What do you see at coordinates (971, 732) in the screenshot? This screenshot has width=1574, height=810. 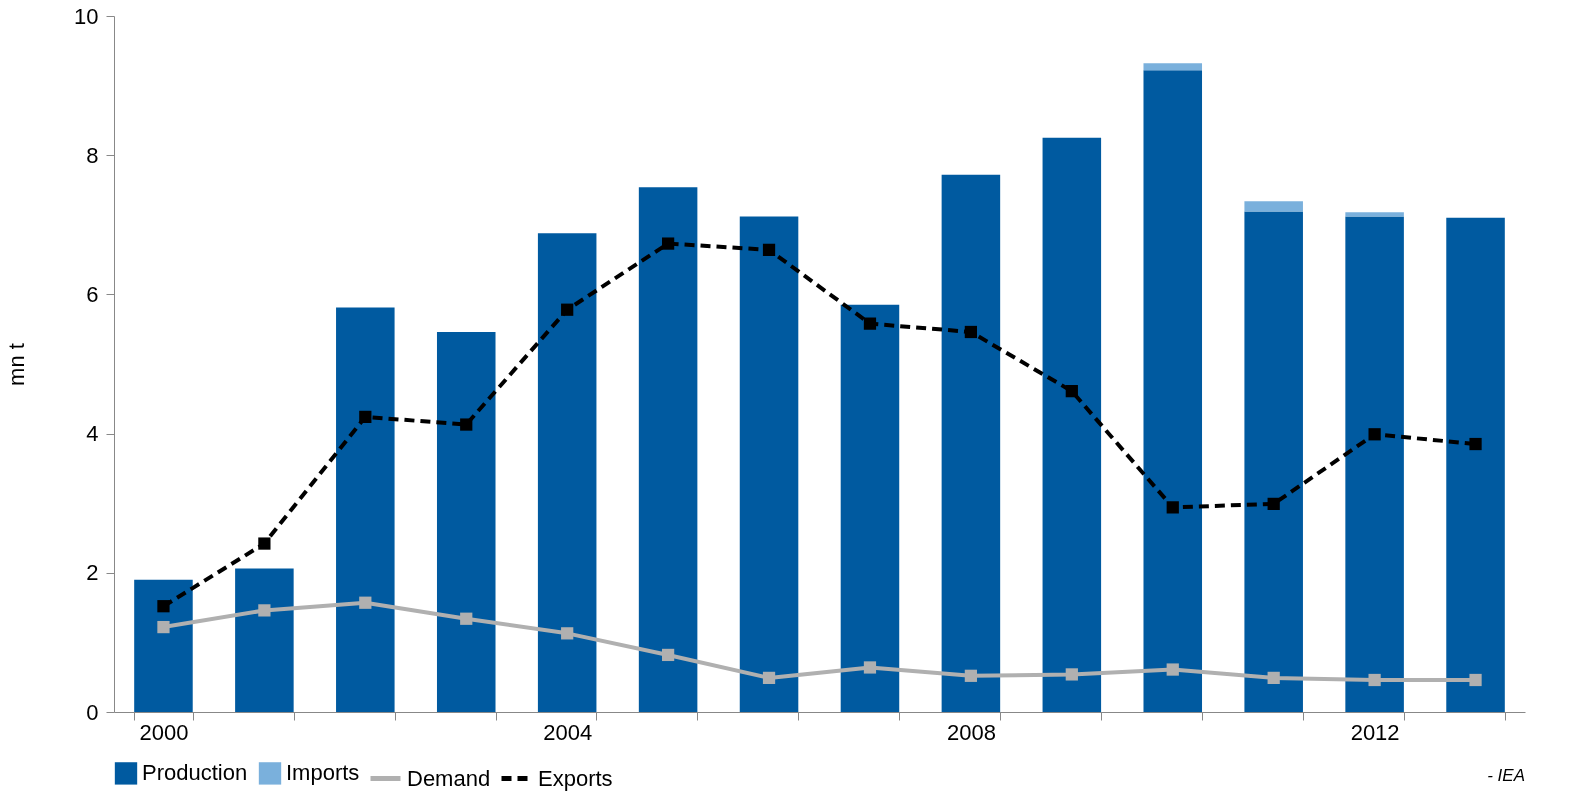 I see `x-tick-label: 2008` at bounding box center [971, 732].